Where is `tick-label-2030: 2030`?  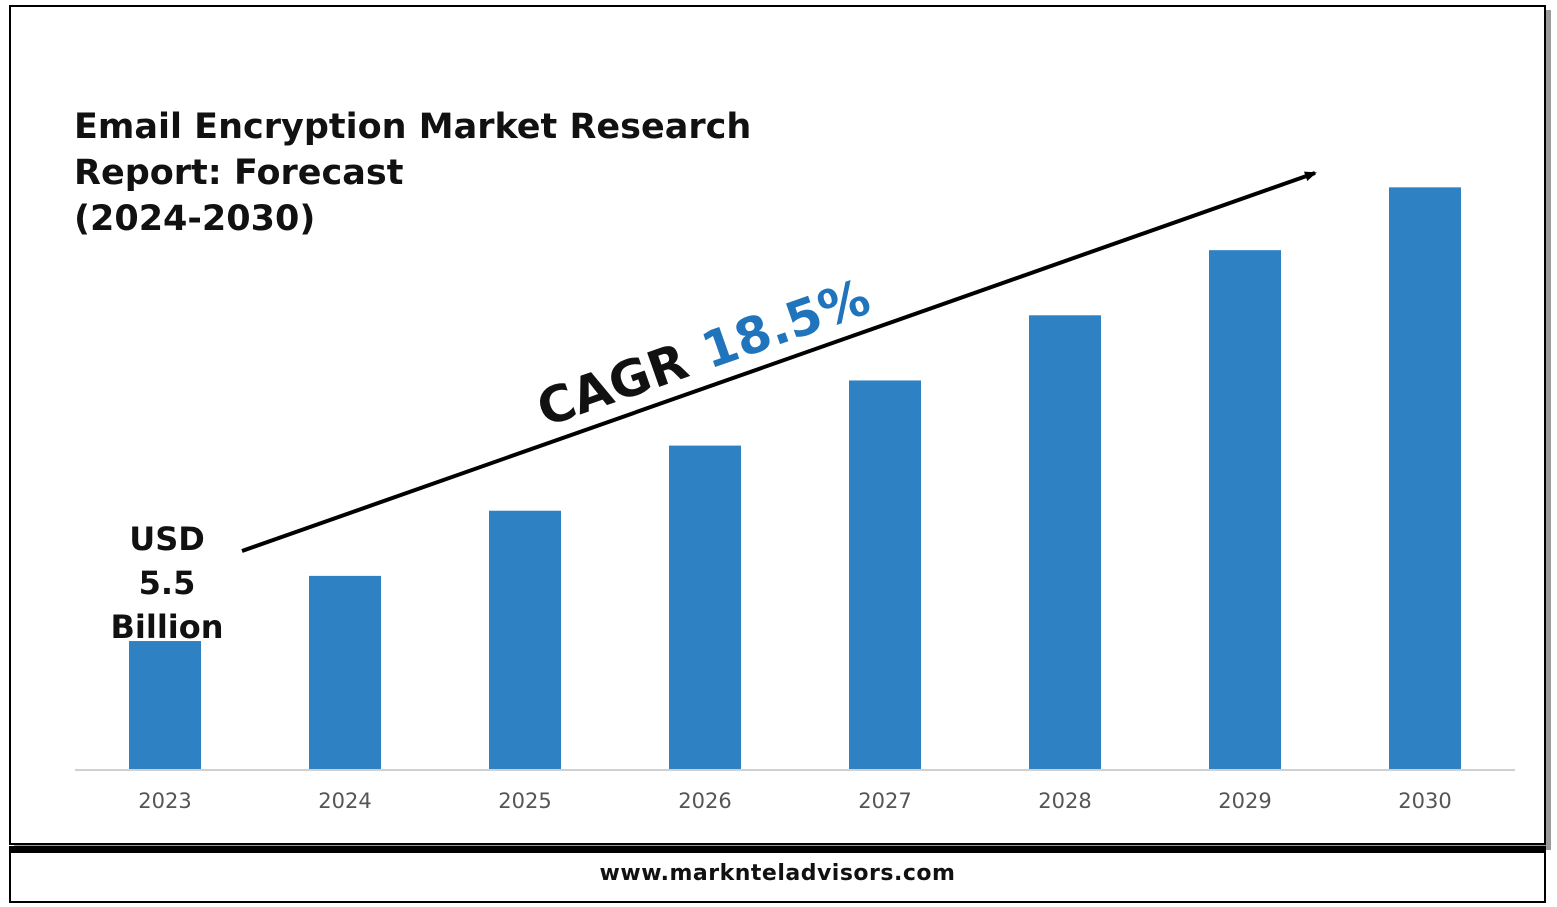 tick-label-2030: 2030 is located at coordinates (1424, 801).